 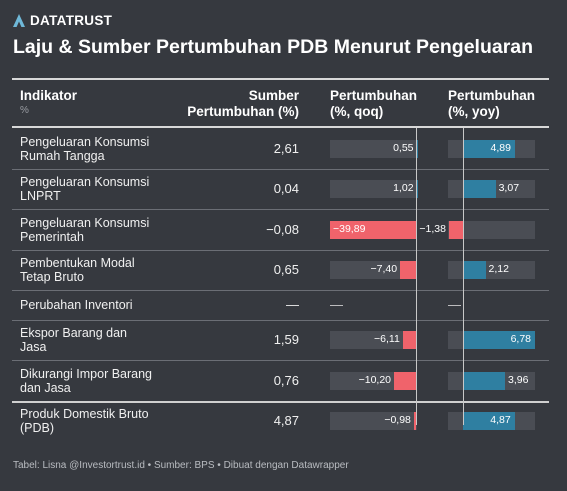 I want to click on table-row: Ekspor Barang dan Jasa 1,59 −6,11 6,78, so click(x=280, y=340).